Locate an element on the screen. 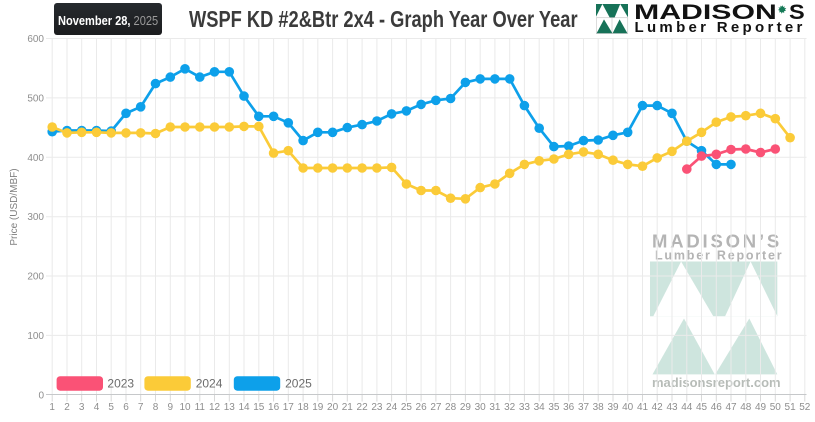 This screenshot has width=815, height=422. svg-text: 50 is located at coordinates (776, 407).